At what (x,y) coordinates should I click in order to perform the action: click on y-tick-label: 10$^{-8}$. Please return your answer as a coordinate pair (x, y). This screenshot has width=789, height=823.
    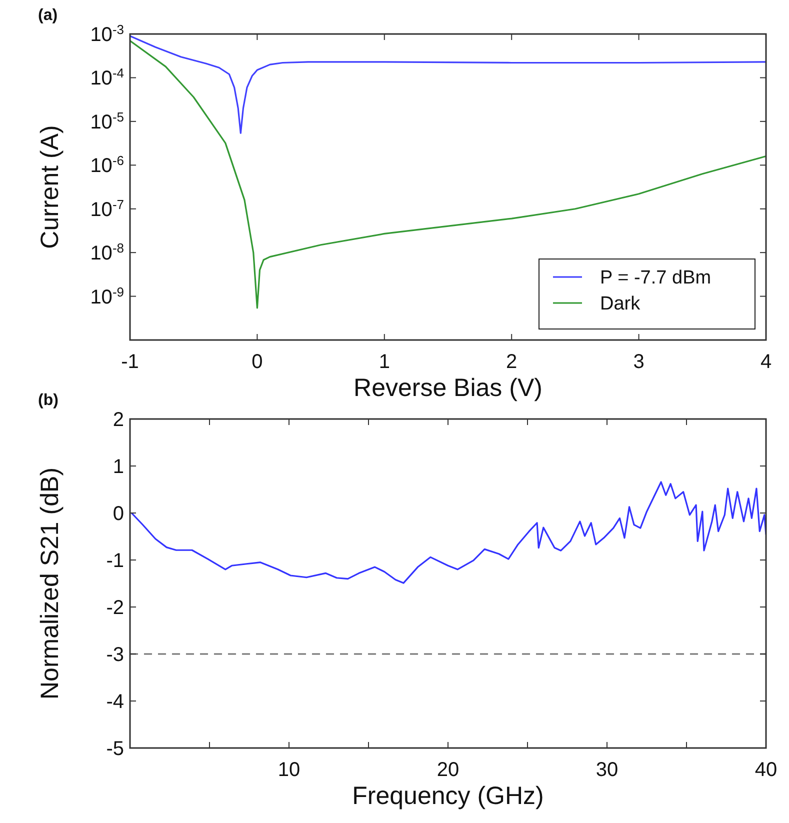
    Looking at the image, I should click on (107, 252).